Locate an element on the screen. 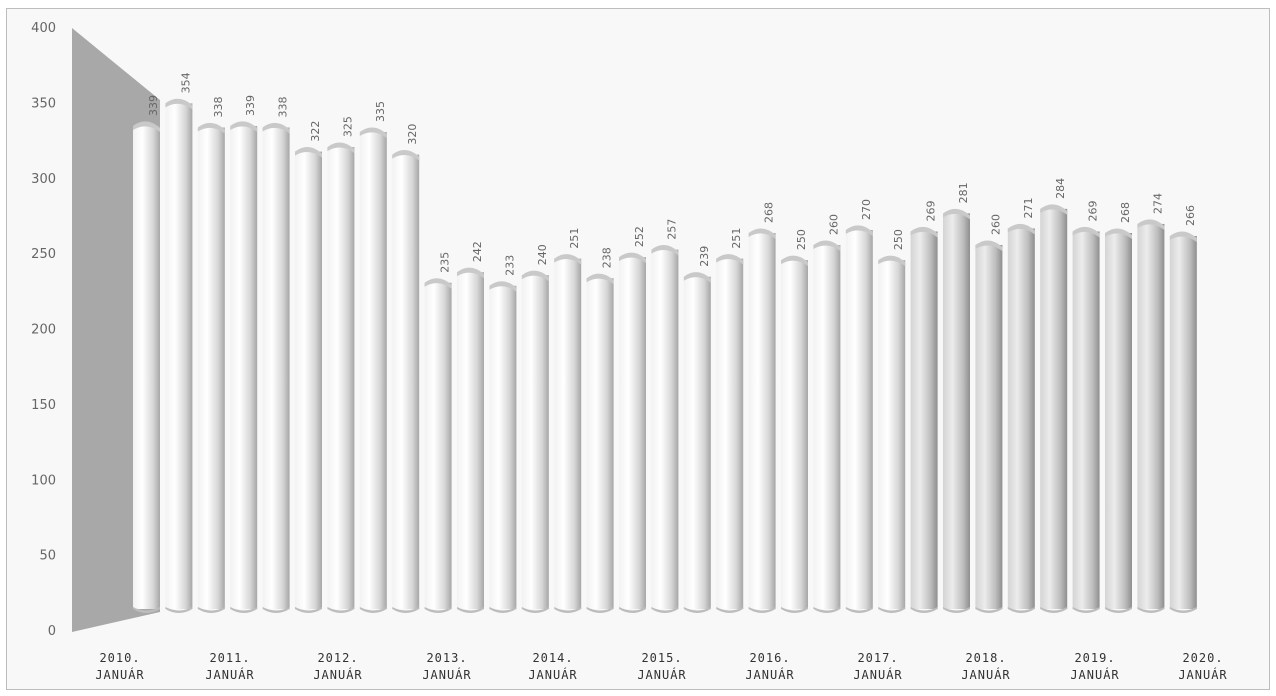 Image resolution: width=1276 pixels, height=696 pixels. y-tick-label: 0 is located at coordinates (52, 631).